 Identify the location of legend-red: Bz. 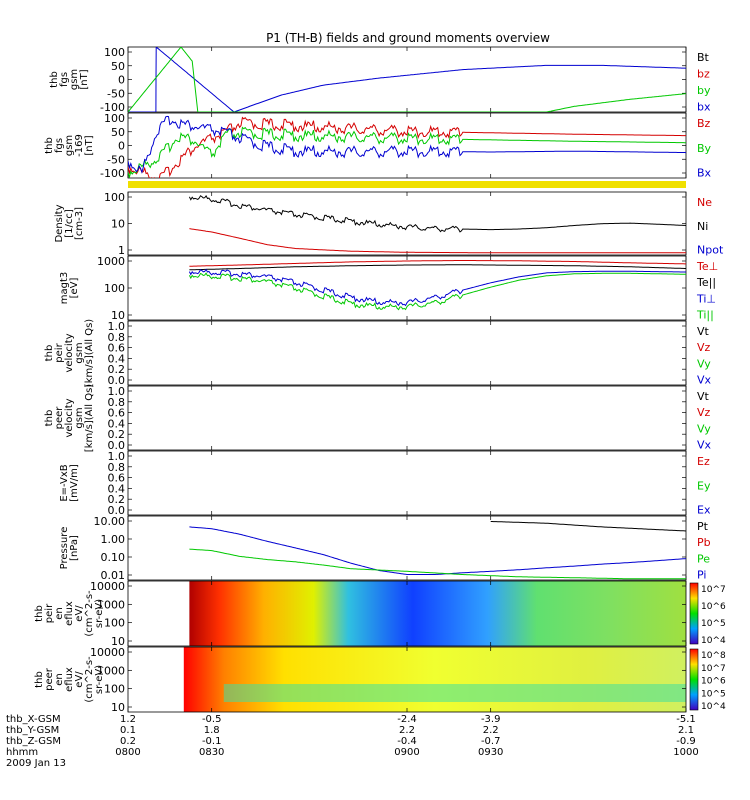
(704, 123).